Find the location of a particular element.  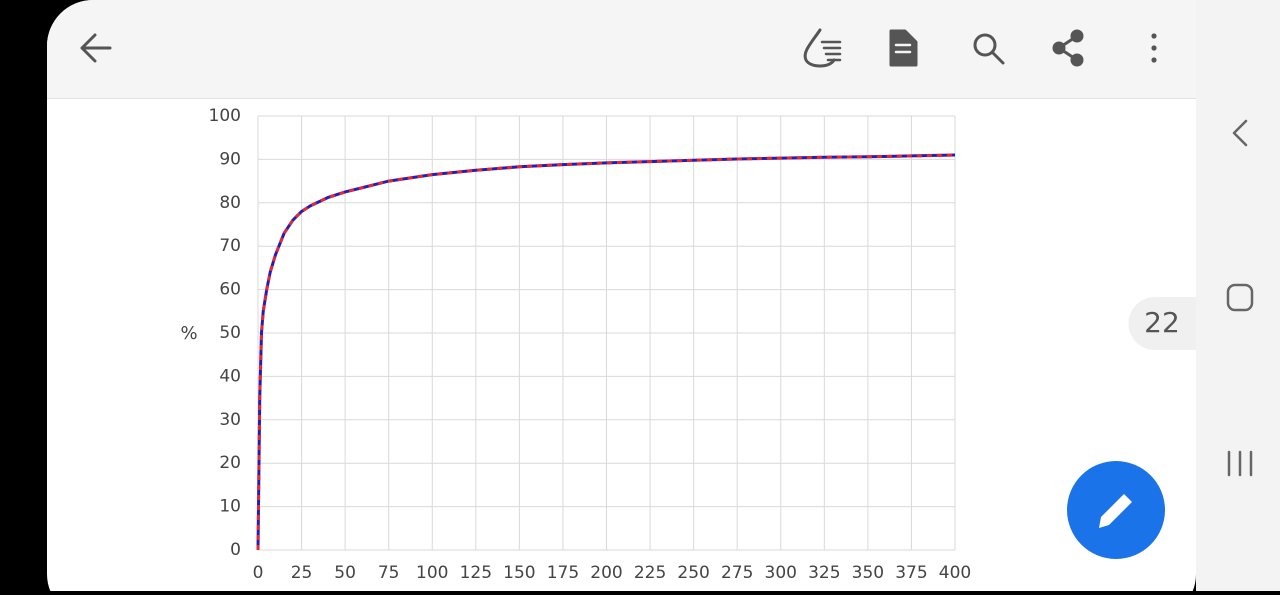

x-tick-label: 150 is located at coordinates (519, 573).